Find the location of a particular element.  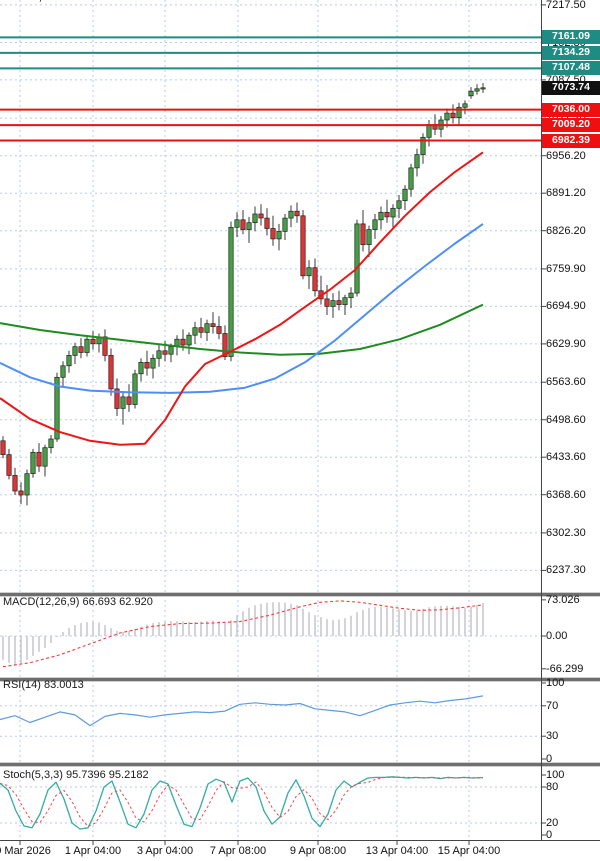

rsi-indicator-label: RSI(14) 83.0013 is located at coordinates (43, 685).